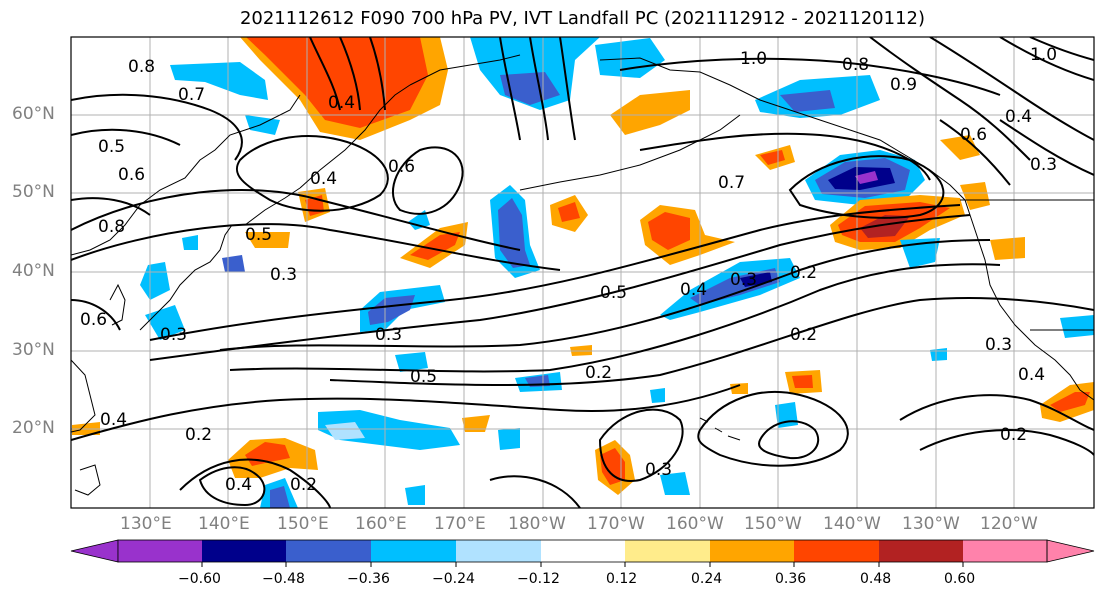 This screenshot has width=1105, height=601. I want to click on colorbar-tick-label: 0.60, so click(960, 579).